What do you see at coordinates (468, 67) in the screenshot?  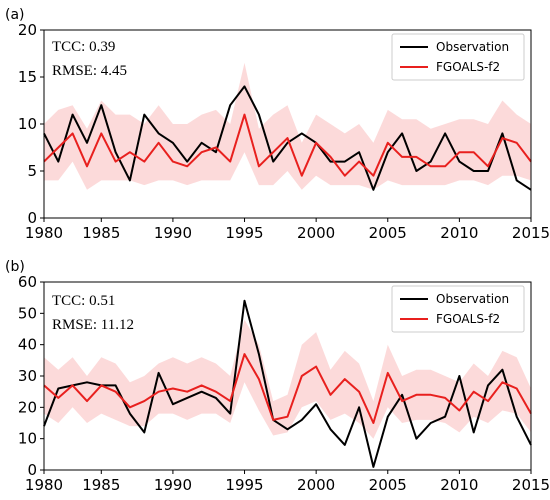 I see `panel-a-legend-model-label: FGOALS-f2` at bounding box center [468, 67].